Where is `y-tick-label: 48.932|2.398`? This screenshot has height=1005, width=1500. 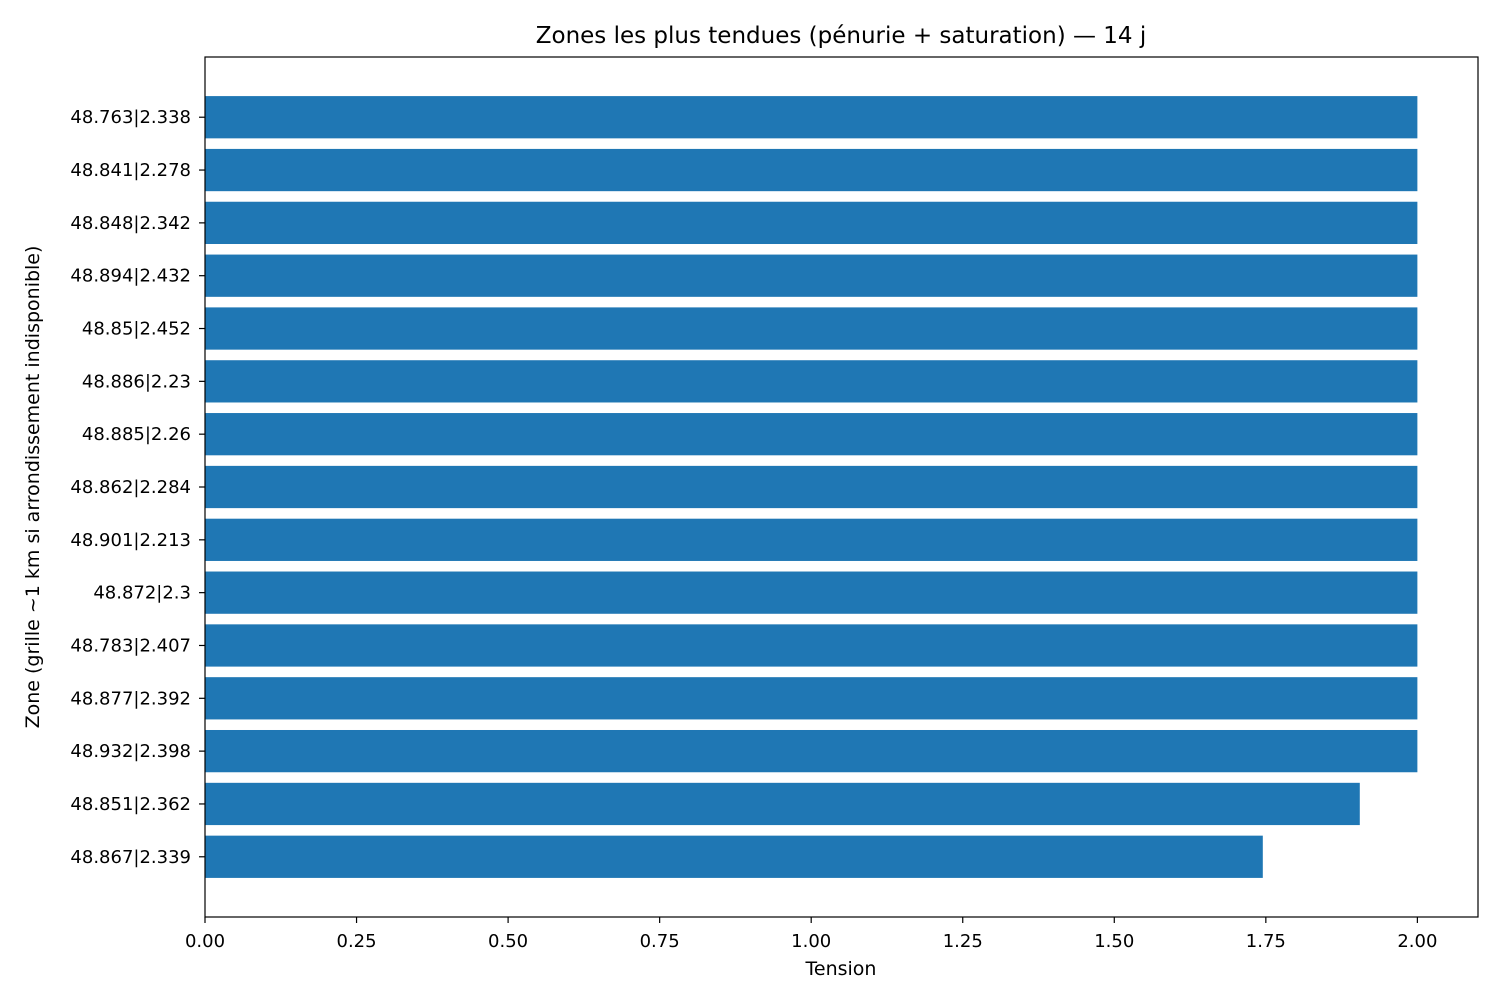 y-tick-label: 48.932|2.398 is located at coordinates (130, 751).